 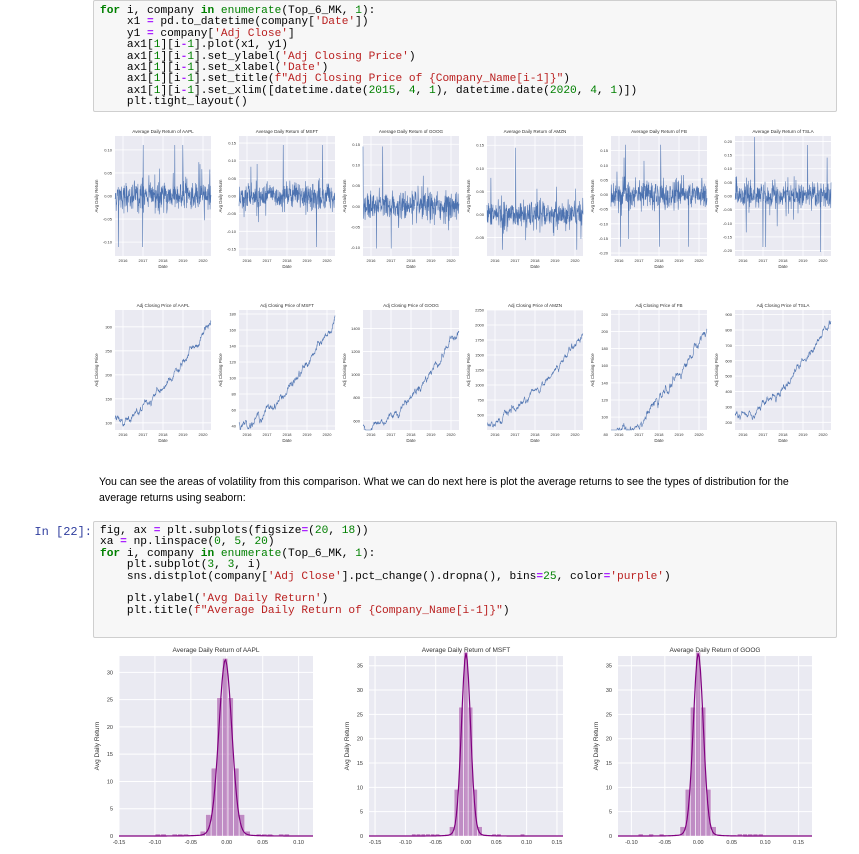 What do you see at coordinates (422, 90) in the screenshot?
I see `code-token: ,` at bounding box center [422, 90].